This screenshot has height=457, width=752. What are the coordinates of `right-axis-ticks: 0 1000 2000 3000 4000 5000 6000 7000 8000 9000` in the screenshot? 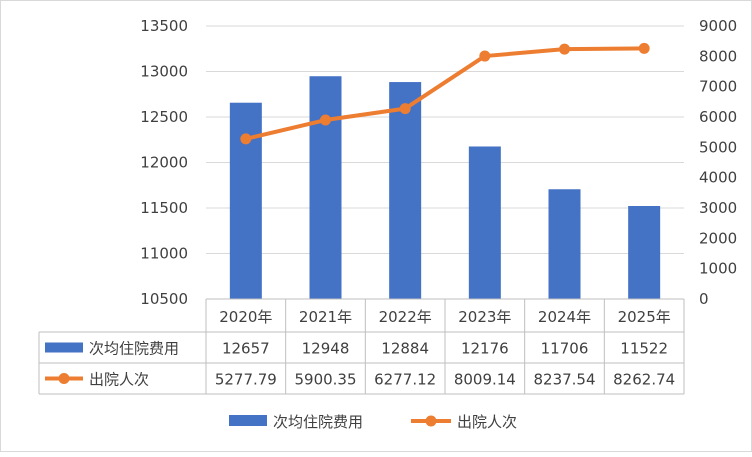 It's located at (718, 162).